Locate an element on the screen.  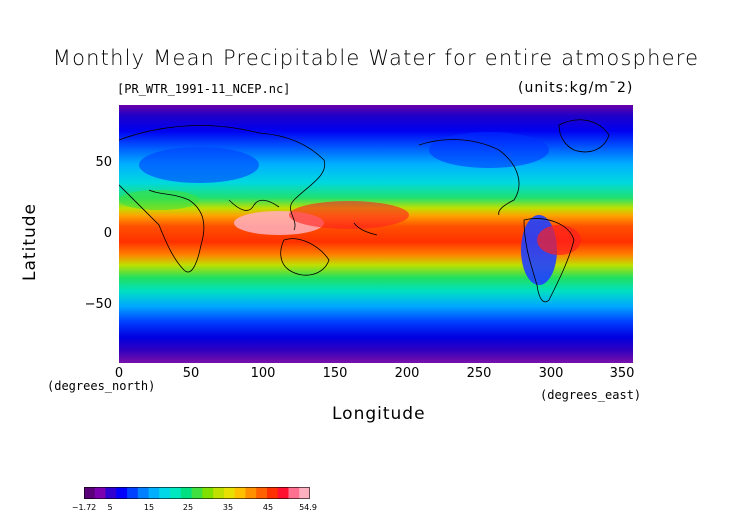
colorbar-label: 15 is located at coordinates (149, 507).